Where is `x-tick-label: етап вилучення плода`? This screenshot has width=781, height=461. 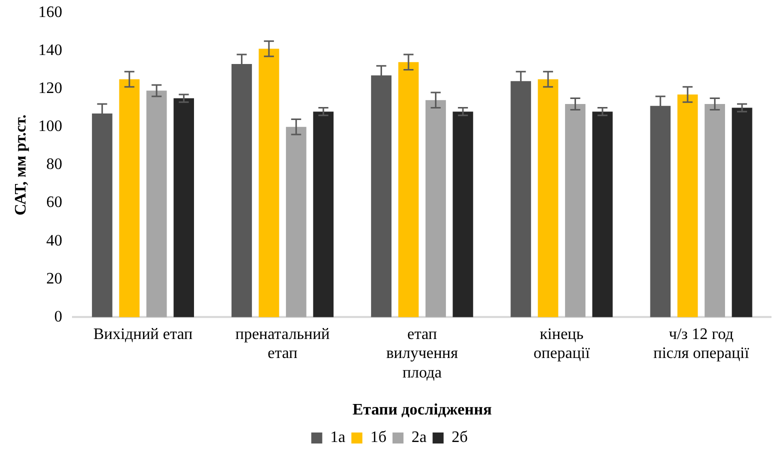 x-tick-label: етап вилучення плода is located at coordinates (422, 354).